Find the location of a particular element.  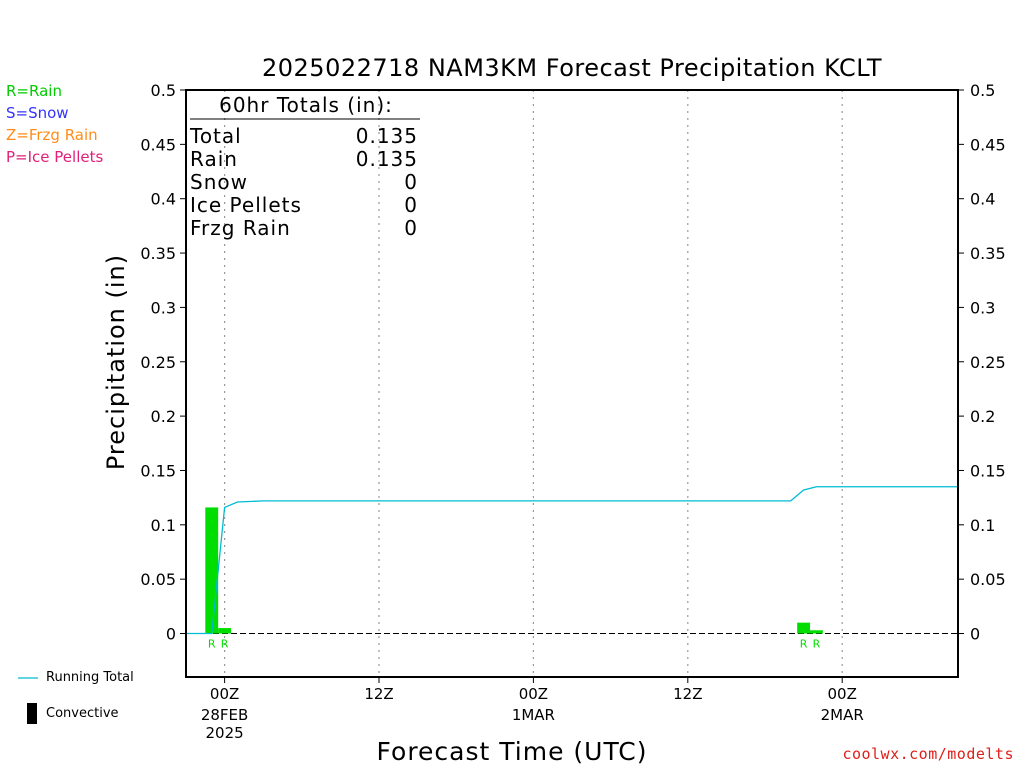

precip-type-legend-item: Z=Frzg Rain is located at coordinates (52, 135).